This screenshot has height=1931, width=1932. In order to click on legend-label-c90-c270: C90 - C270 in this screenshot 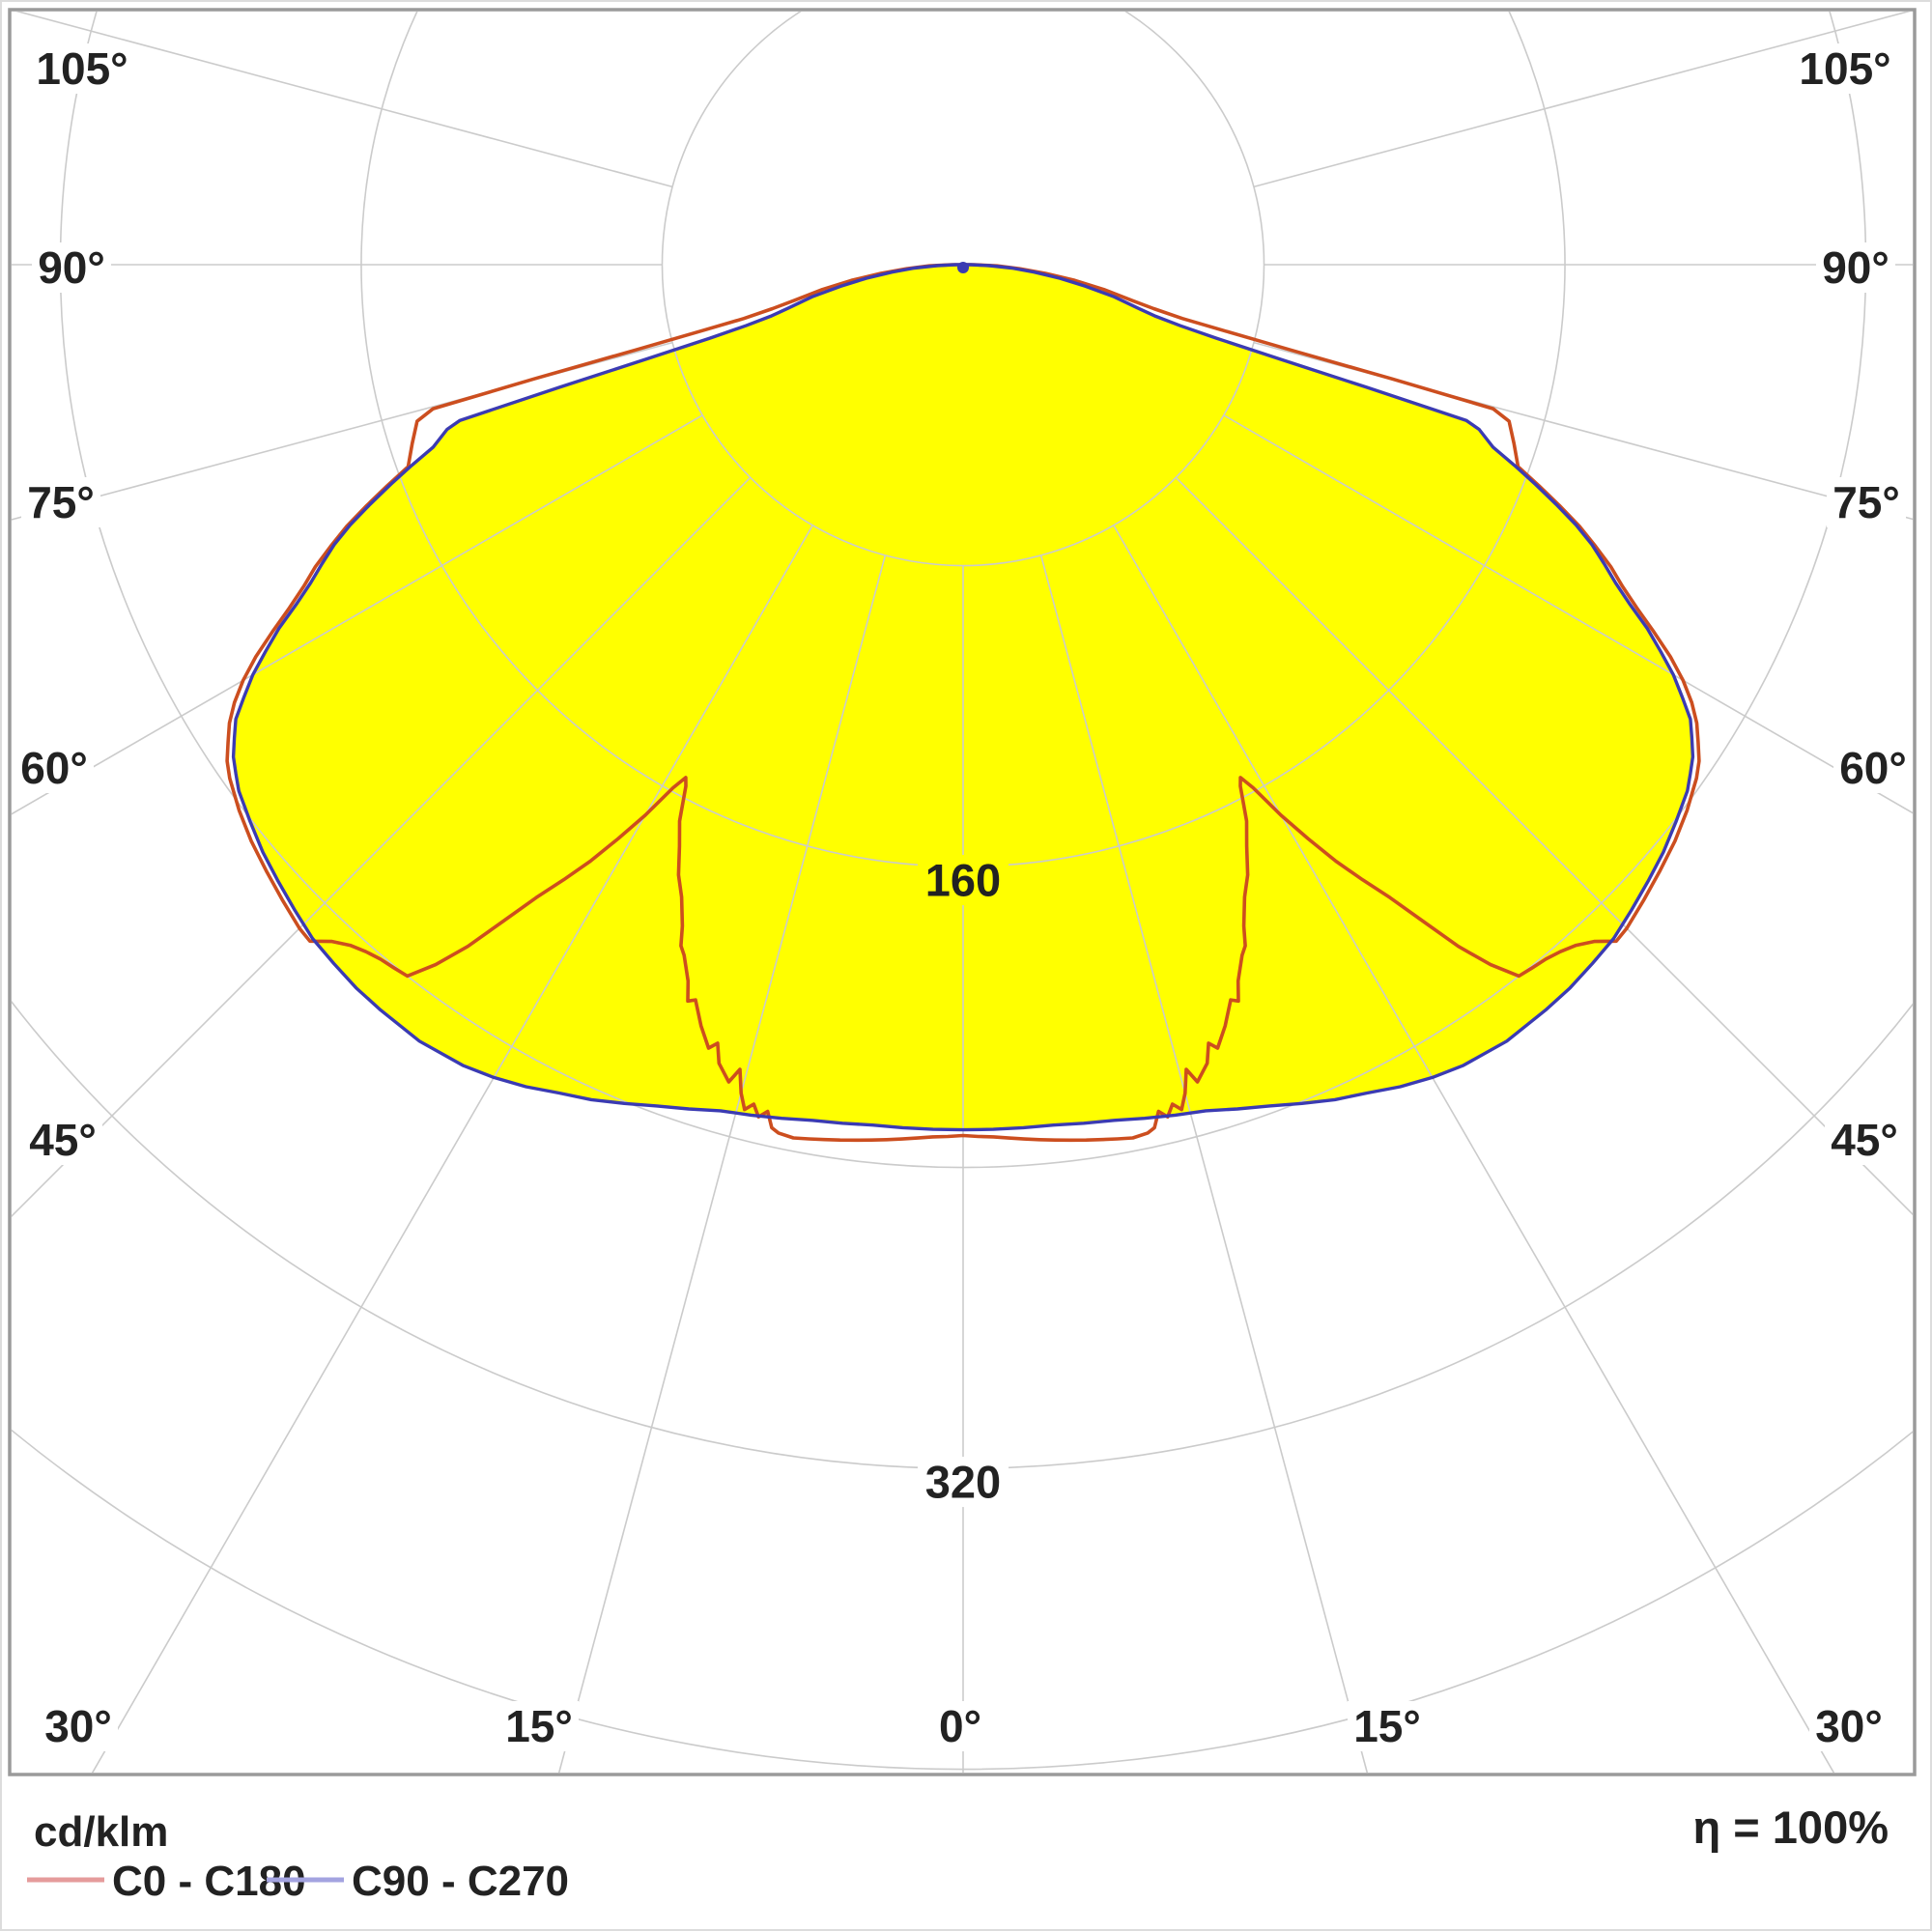, I will do `click(460, 1881)`.